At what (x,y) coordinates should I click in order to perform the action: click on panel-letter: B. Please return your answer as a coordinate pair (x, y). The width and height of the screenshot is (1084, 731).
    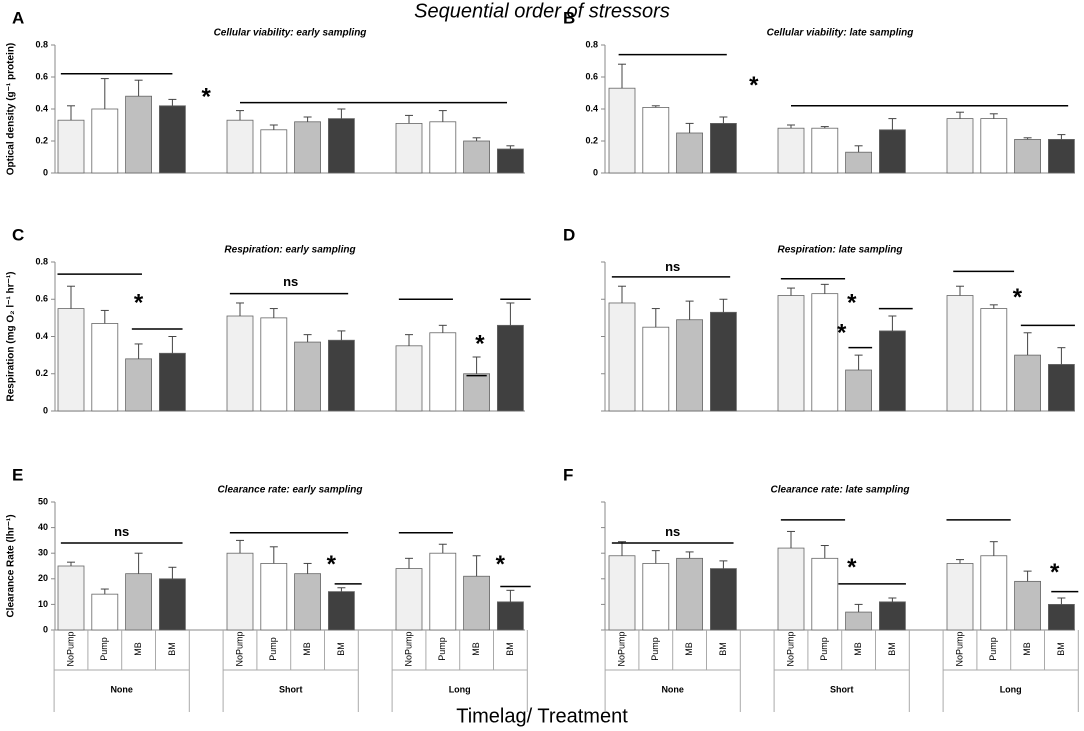
    Looking at the image, I should click on (569, 17).